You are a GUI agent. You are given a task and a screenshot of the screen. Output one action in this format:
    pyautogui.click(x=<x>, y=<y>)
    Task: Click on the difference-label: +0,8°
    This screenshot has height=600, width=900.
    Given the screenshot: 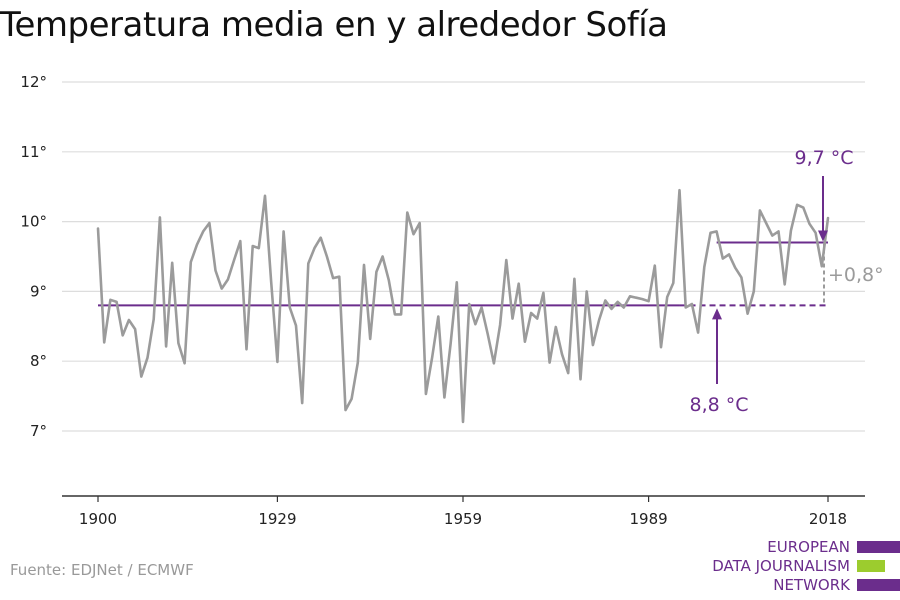 What is the action you would take?
    pyautogui.click(x=856, y=275)
    